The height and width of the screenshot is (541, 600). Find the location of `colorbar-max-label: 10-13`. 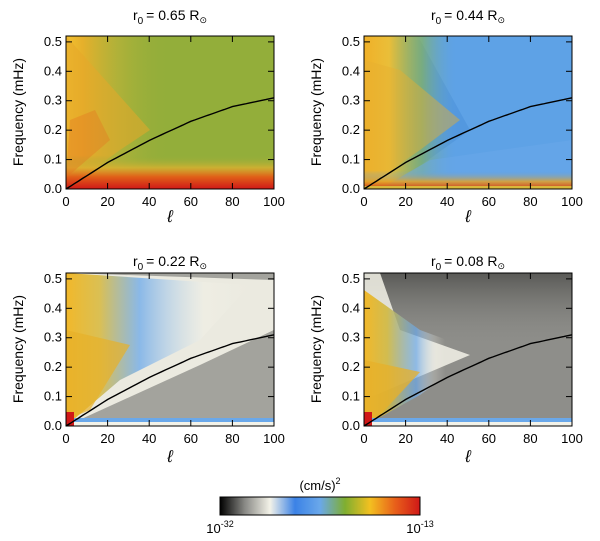

colorbar-max-label: 10-13 is located at coordinates (419, 527).